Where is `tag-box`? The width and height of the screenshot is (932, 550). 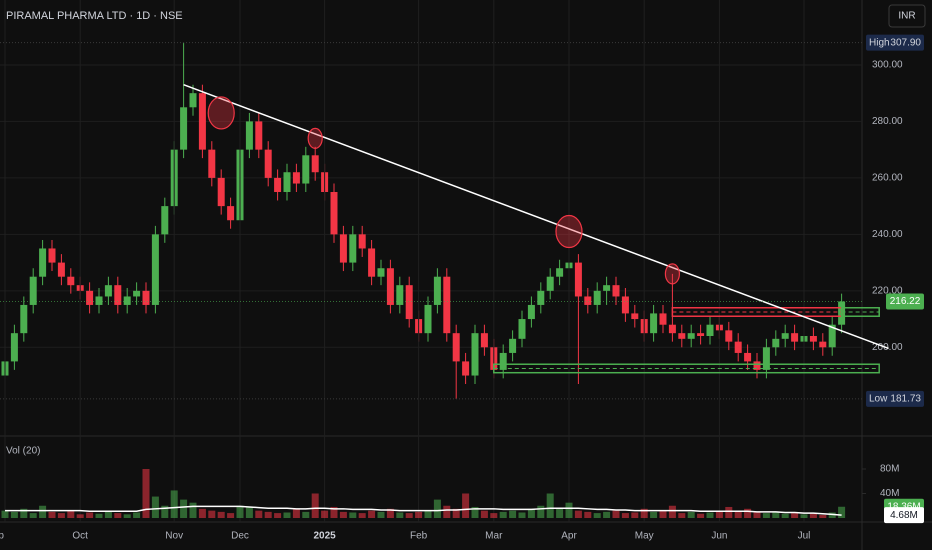 tag-box is located at coordinates (895, 398).